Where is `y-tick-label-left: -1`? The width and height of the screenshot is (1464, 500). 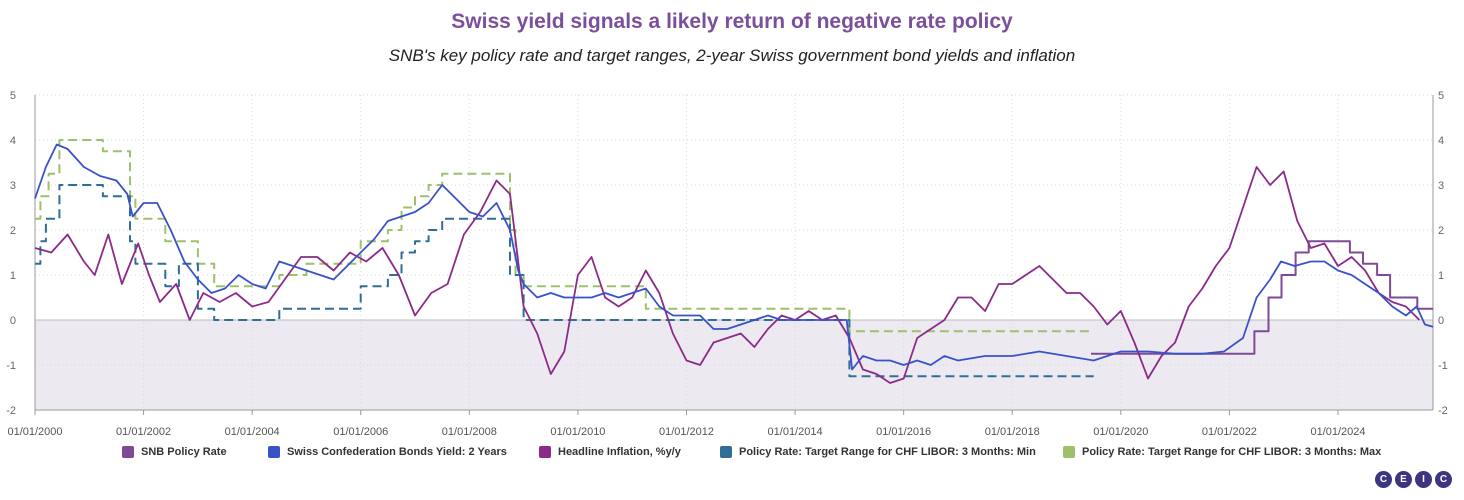
y-tick-label-left: -1 is located at coordinates (11, 366).